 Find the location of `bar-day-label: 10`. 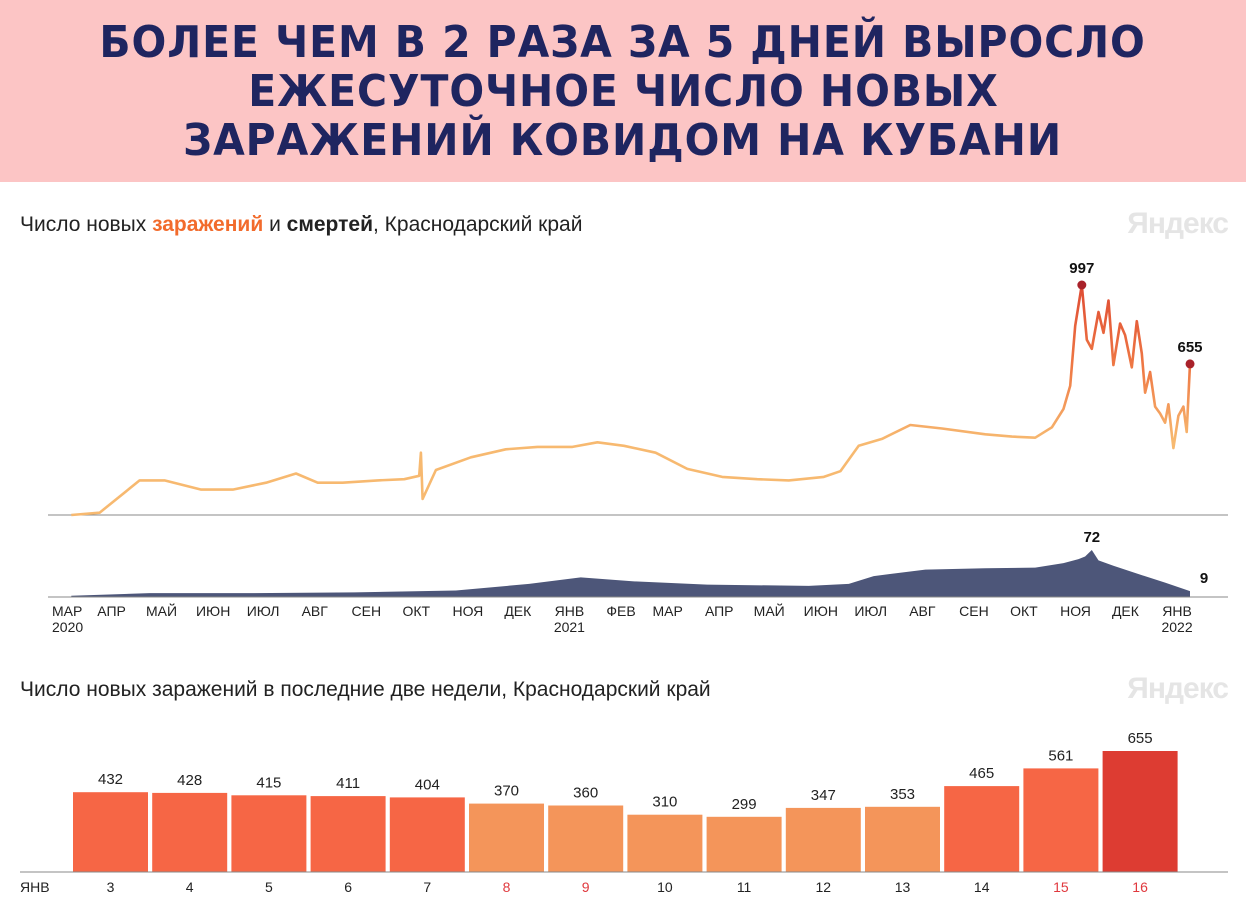

bar-day-label: 10 is located at coordinates (665, 887).